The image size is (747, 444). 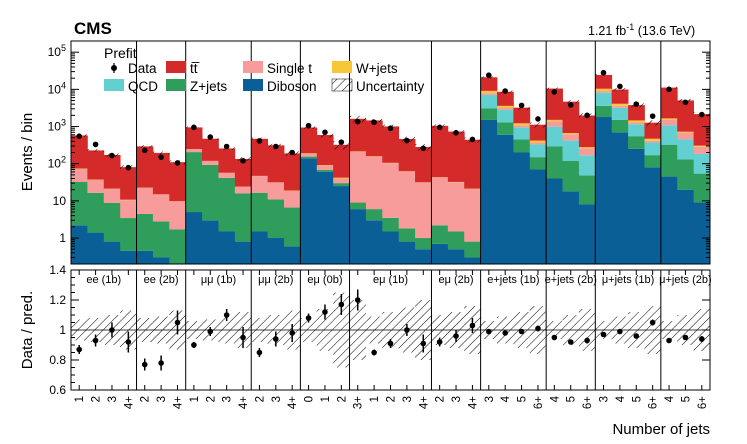 I want to click on region-label: μ+jets (1b), so click(x=628, y=280).